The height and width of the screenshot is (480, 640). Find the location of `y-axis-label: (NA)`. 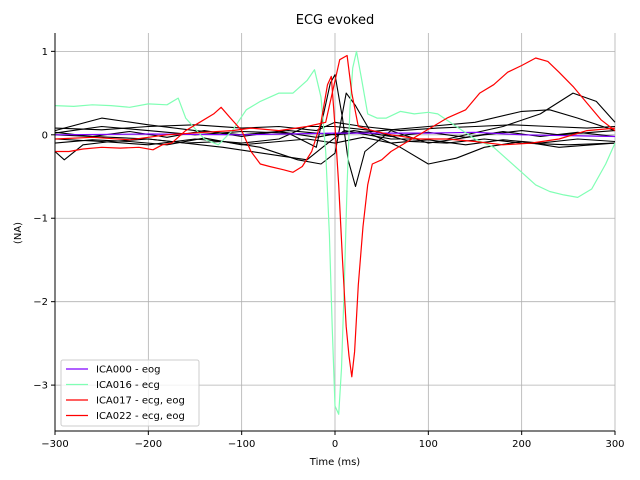

y-axis-label: (NA) is located at coordinates (18, 233).